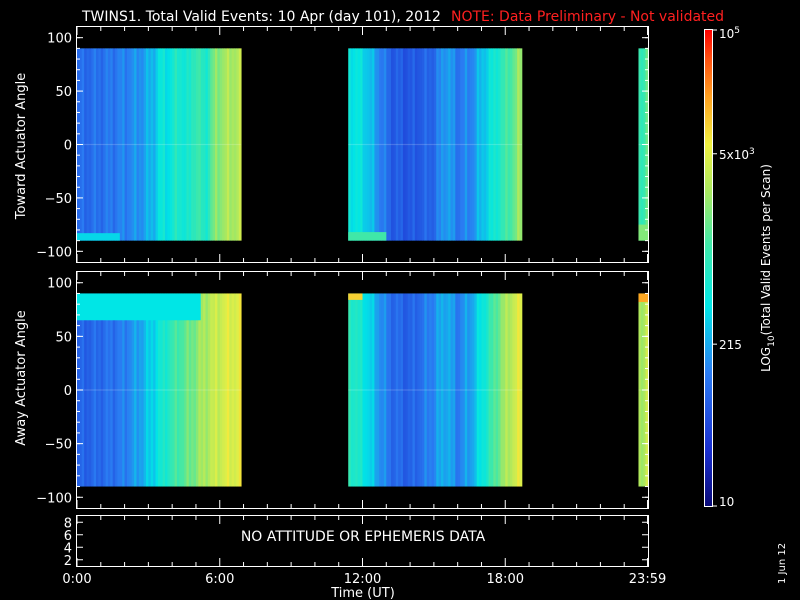 This screenshot has height=600, width=800. What do you see at coordinates (362, 541) in the screenshot?
I see `panel-frame` at bounding box center [362, 541].